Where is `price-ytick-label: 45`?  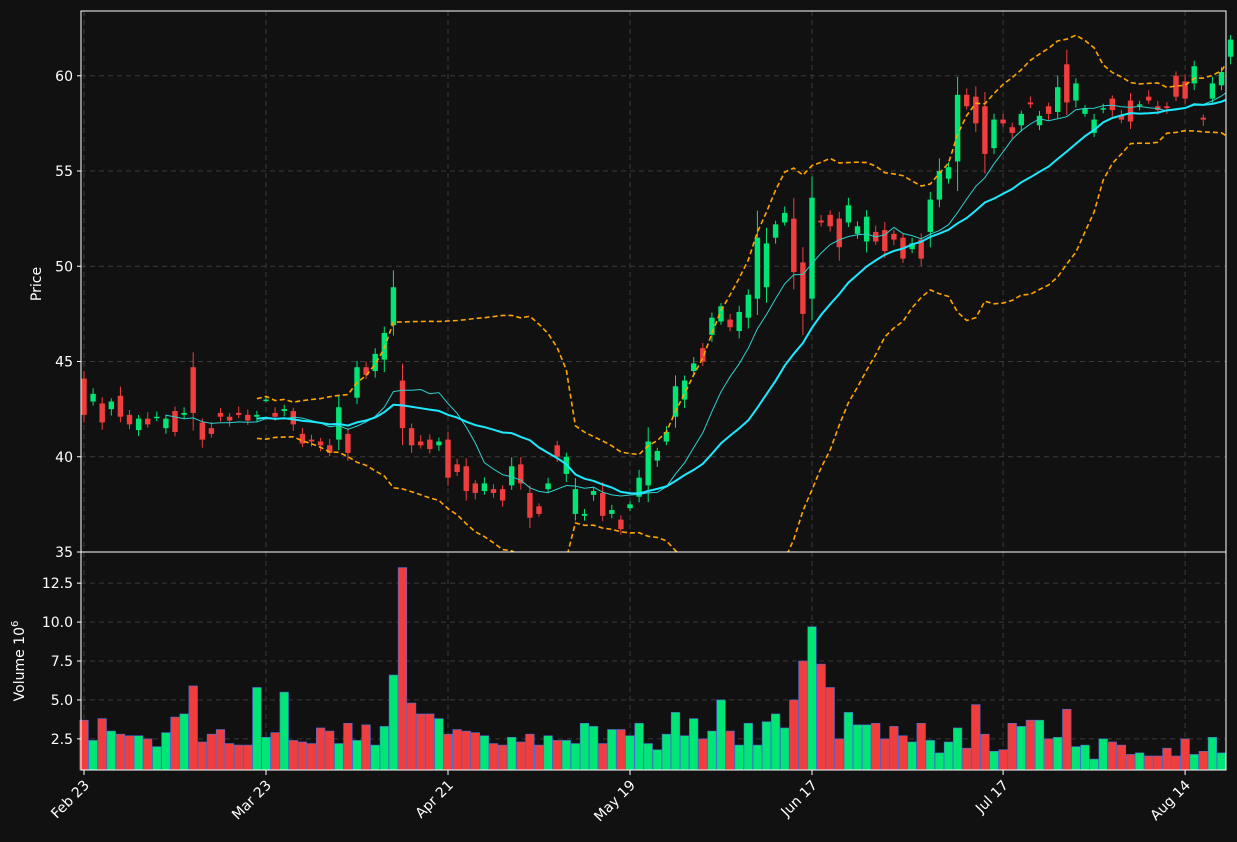
price-ytick-label: 45 is located at coordinates (64, 363).